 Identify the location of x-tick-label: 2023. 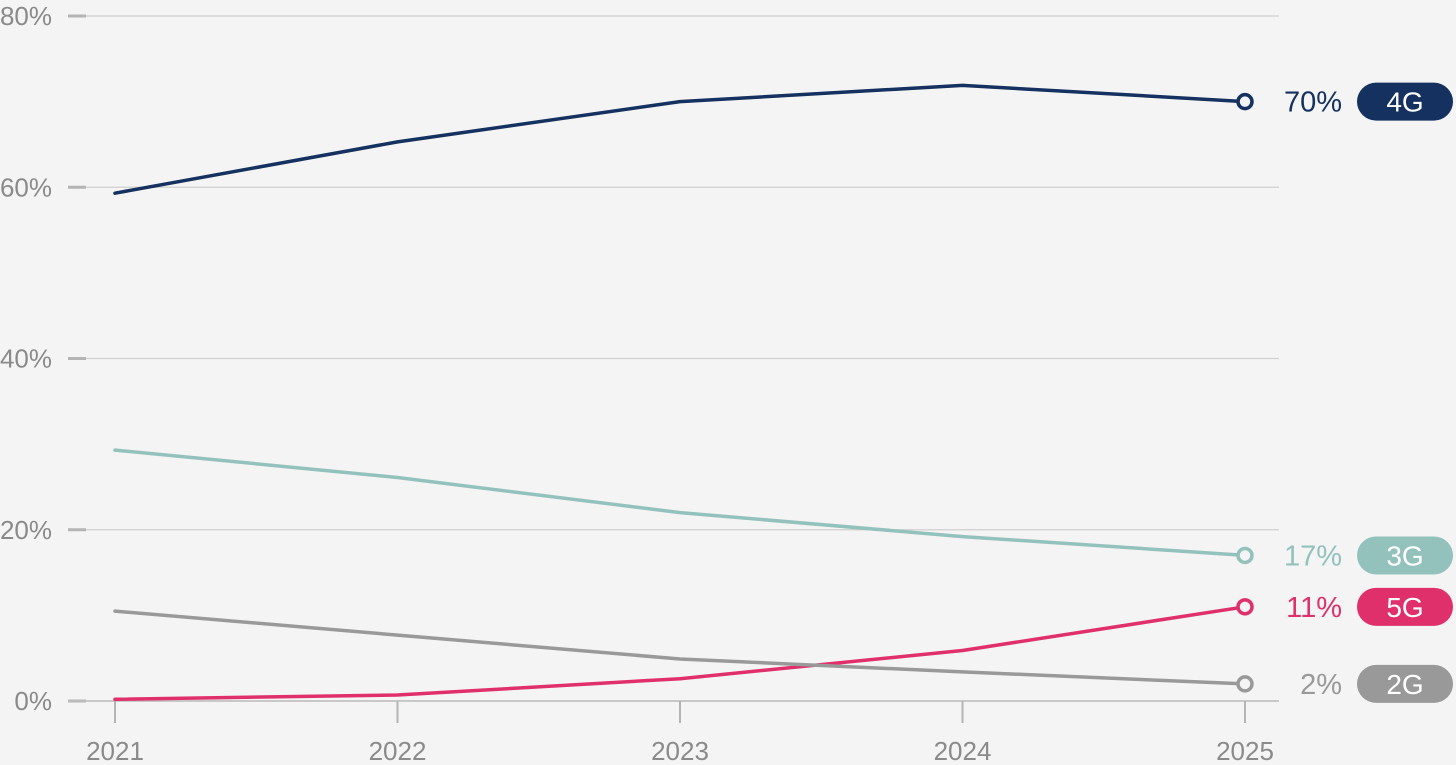
(680, 750).